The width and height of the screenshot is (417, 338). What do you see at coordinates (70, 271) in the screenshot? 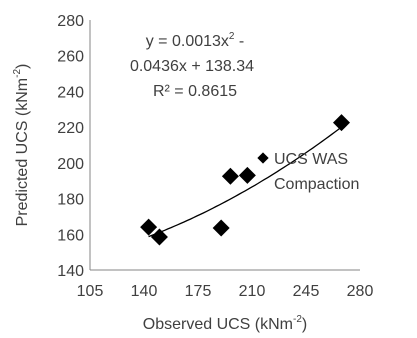
I see `y-tick-label: 140` at bounding box center [70, 271].